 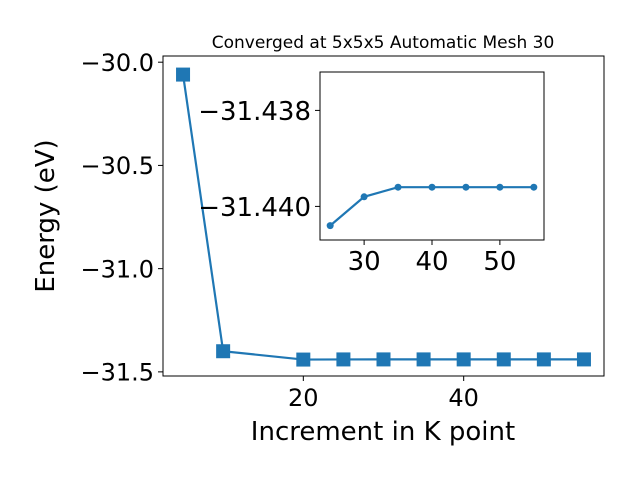 What do you see at coordinates (432, 206) in the screenshot?
I see `inset-series` at bounding box center [432, 206].